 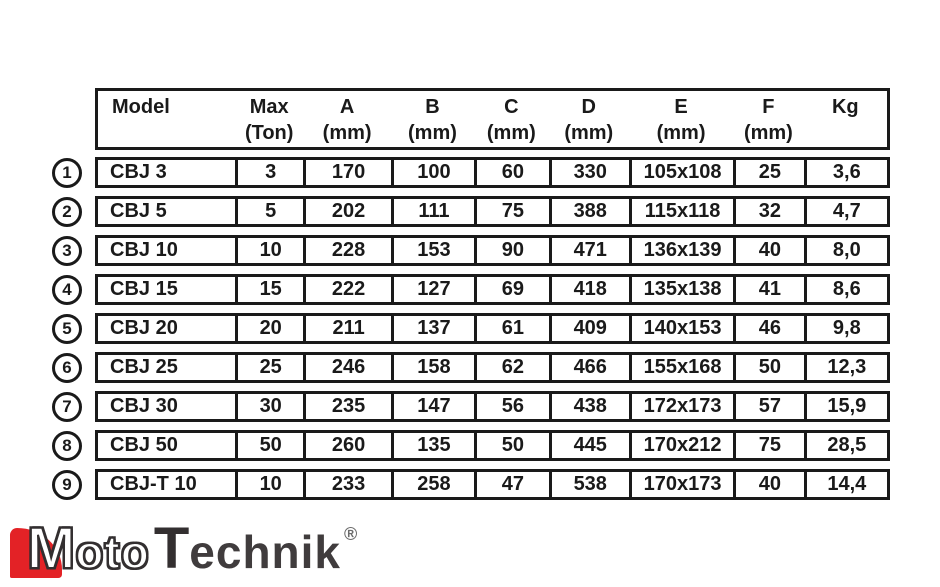 What do you see at coordinates (144, 289) in the screenshot?
I see `model-cell: CBJ 15` at bounding box center [144, 289].